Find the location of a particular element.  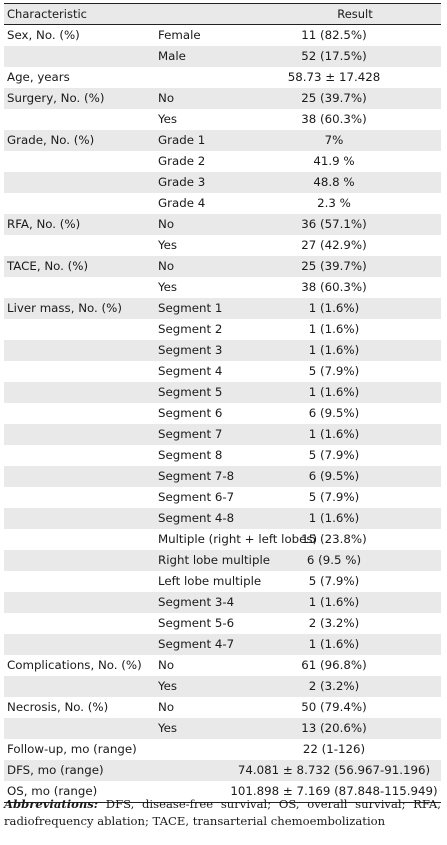

subgroup-cell: Female is located at coordinates (179, 35).